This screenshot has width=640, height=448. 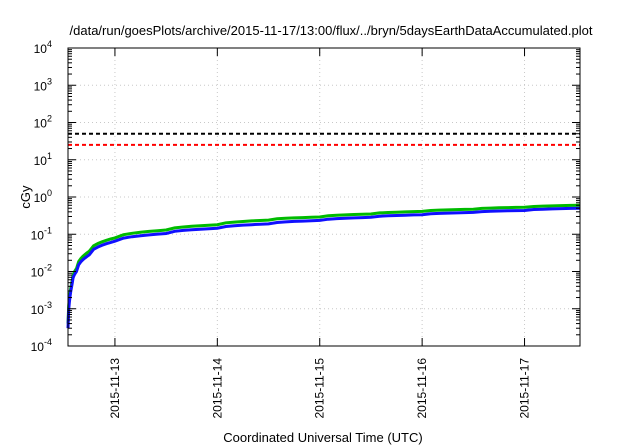 I want to click on y-tick-labels: 10⁻⁴ 10⁻³ 10⁻² 10⁻¹ 10⁰ 10¹ 10² 10³ 10⁴, so click(x=41, y=196).